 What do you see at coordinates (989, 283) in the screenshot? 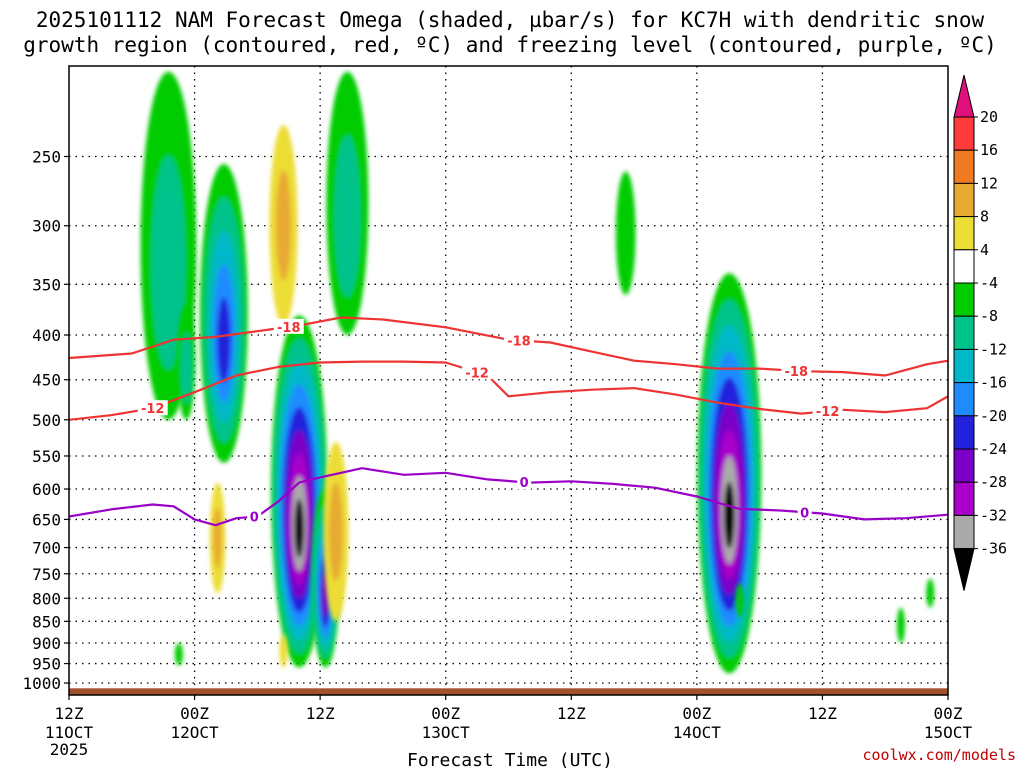
I see `colorbar-label-5: -4` at bounding box center [989, 283].